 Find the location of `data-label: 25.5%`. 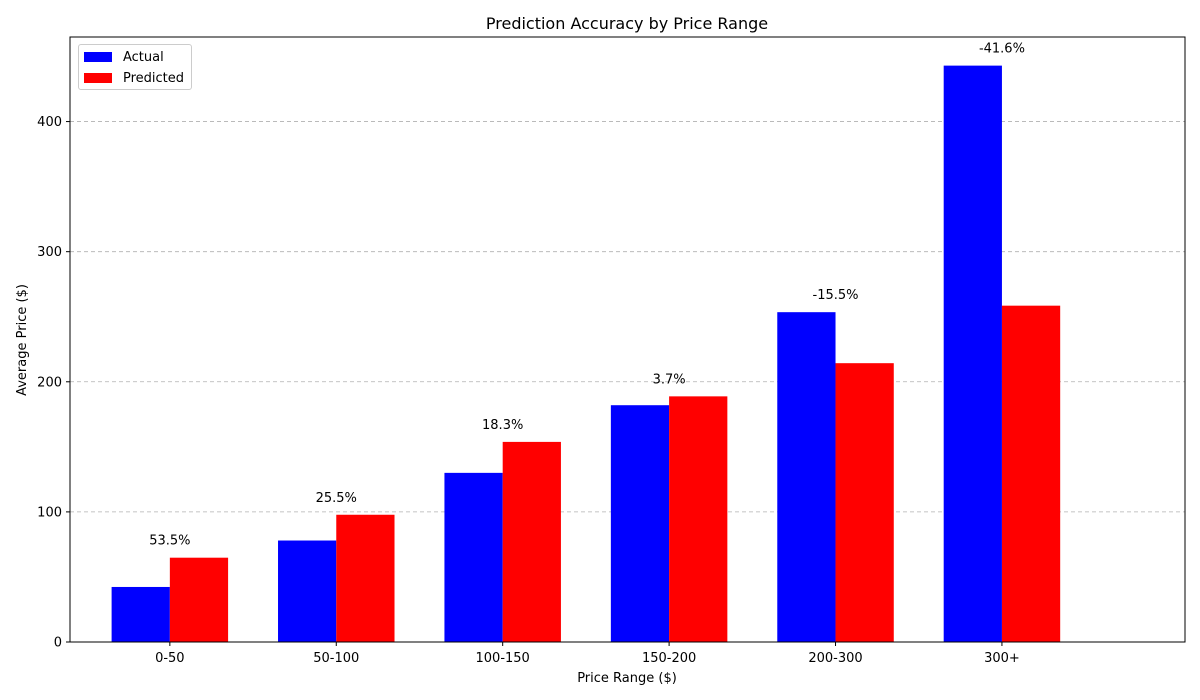

data-label: 25.5% is located at coordinates (336, 498).